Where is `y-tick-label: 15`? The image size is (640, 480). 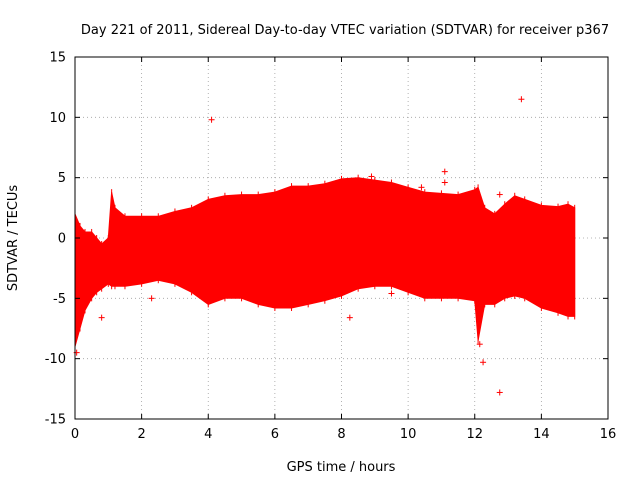 y-tick-label: 15 is located at coordinates (57, 58).